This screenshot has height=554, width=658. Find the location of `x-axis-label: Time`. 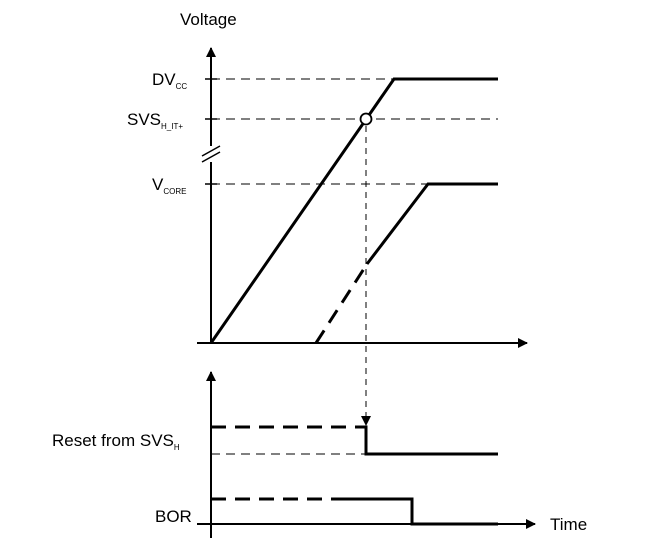

x-axis-label: Time is located at coordinates (568, 524).